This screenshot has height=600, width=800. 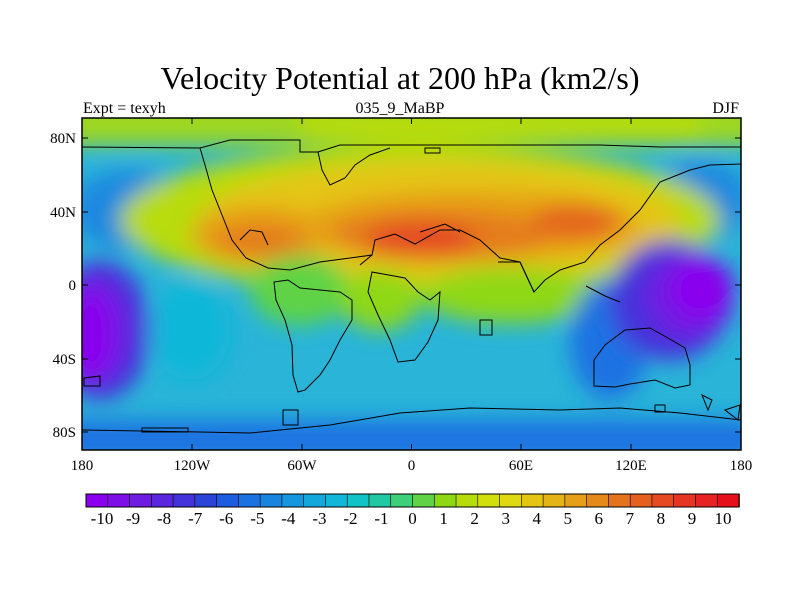 What do you see at coordinates (63, 139) in the screenshot?
I see `y-tick-label: 80N` at bounding box center [63, 139].